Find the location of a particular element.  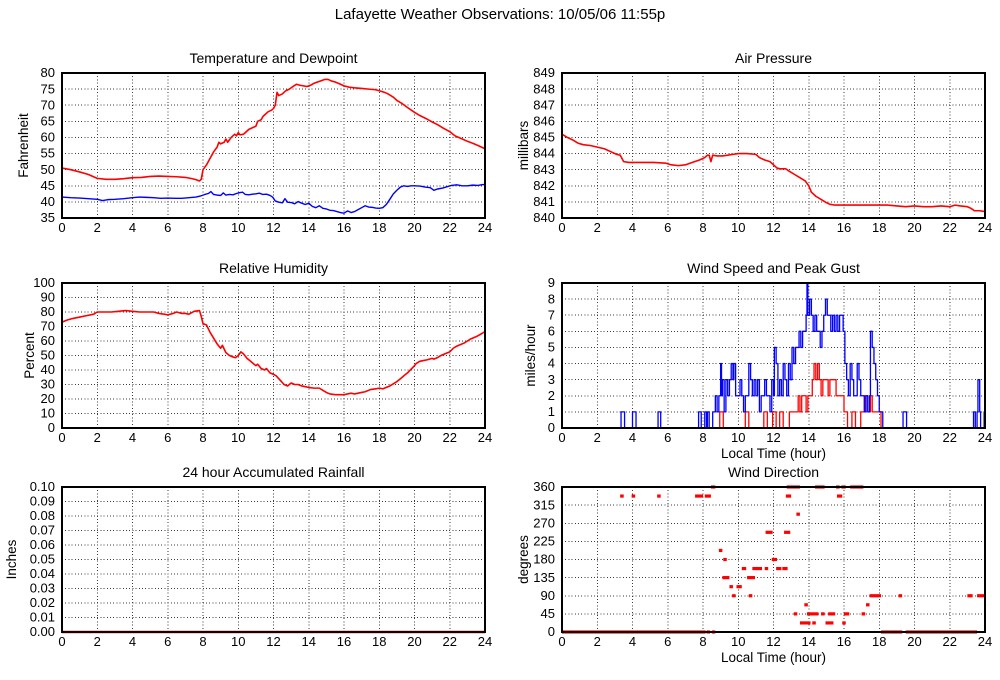

chart-title: Relative Humidity is located at coordinates (273, 268).